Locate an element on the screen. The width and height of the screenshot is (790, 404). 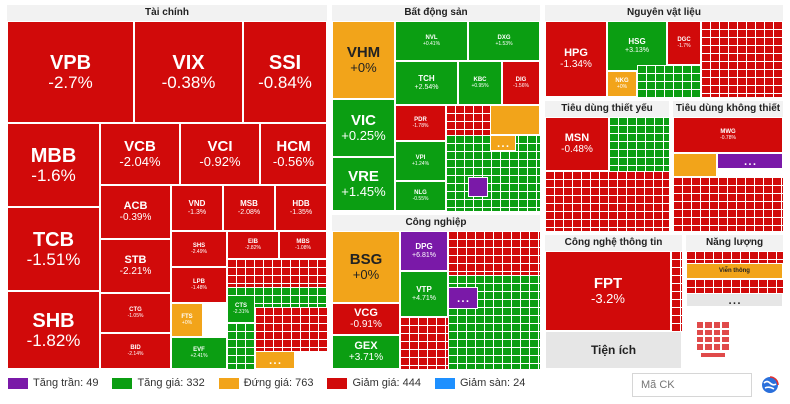
tile-TCB: TCB -1.51% is located at coordinates (53, 249).